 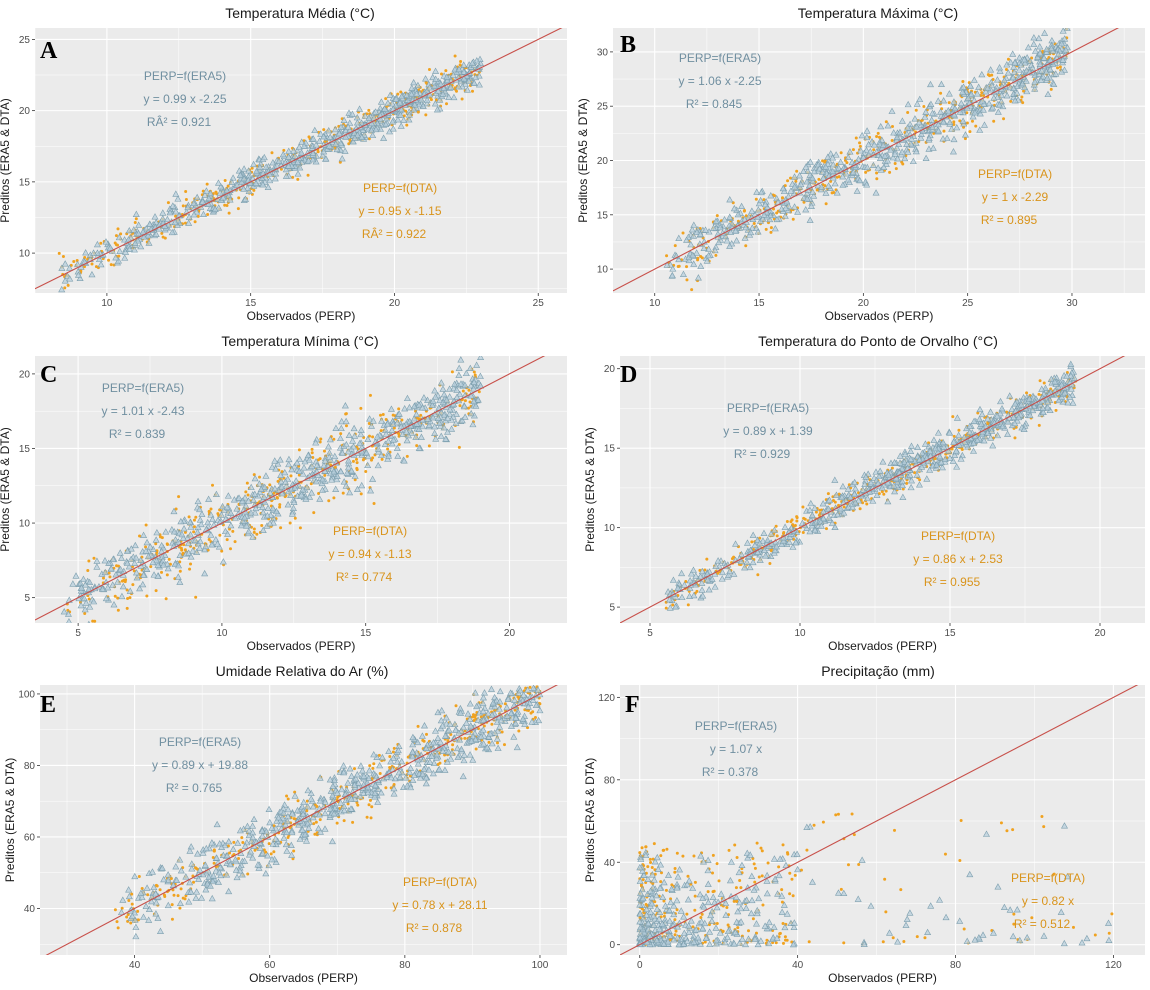 I want to click on era5-r2: RÂ² = 0.921, so click(x=179, y=121).